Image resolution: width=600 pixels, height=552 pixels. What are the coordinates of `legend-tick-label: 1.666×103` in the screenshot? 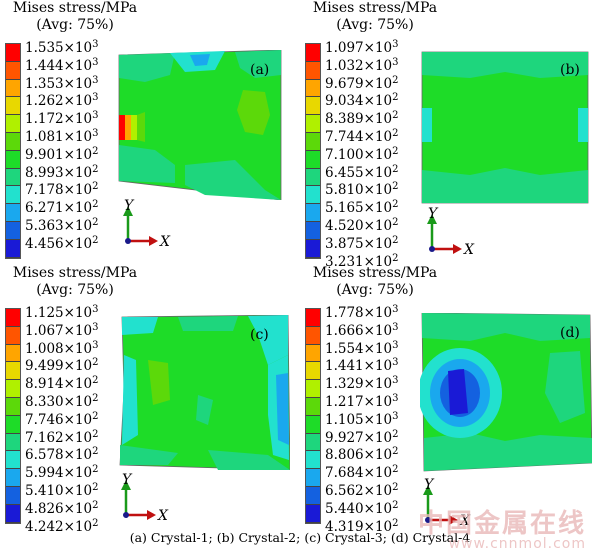 It's located at (362, 330).